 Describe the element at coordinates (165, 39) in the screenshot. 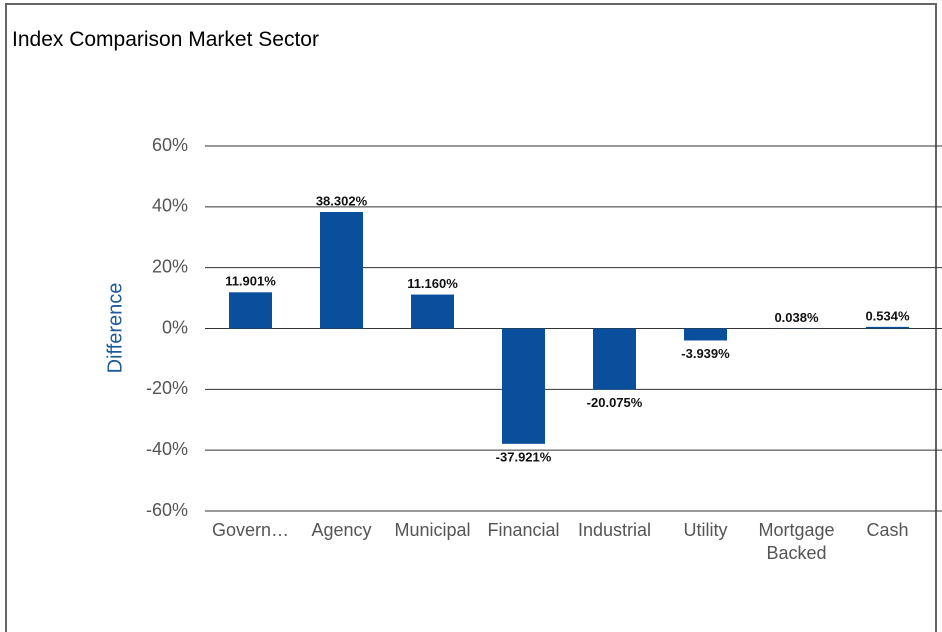

I see `chart-title: Index Comparison Market Sector` at that location.